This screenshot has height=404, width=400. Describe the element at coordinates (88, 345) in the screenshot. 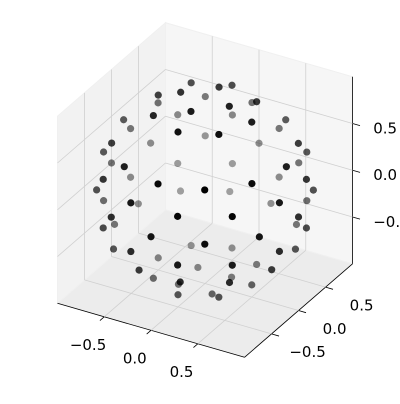

I see `x-tick-label: −0.5` at that location.